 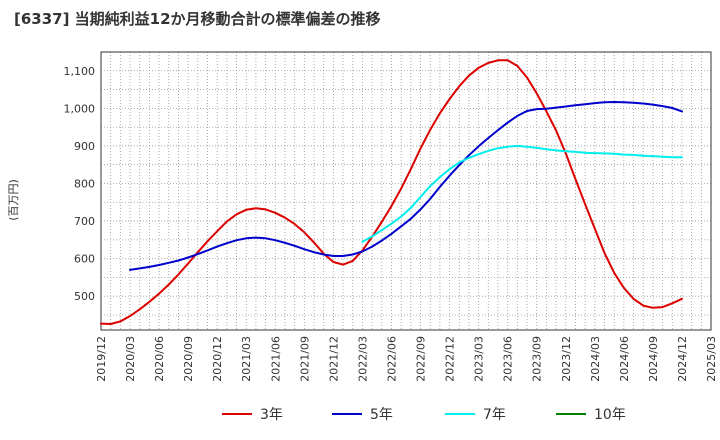 What do you see at coordinates (84, 296) in the screenshot?
I see `y-tick-label: 500` at bounding box center [84, 296].